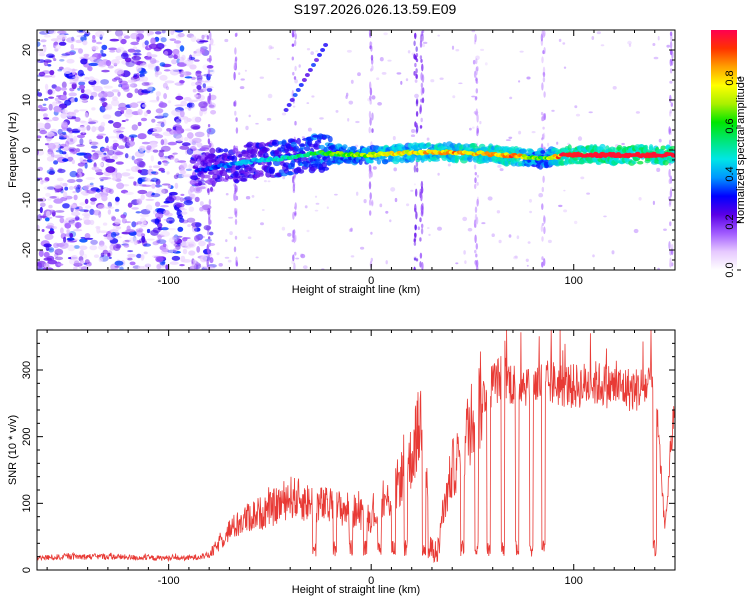 The height and width of the screenshot is (600, 750). I want to click on colorbar-ticks: 0.0 0.2 0.4 0.6 0.8, so click(732, 174).